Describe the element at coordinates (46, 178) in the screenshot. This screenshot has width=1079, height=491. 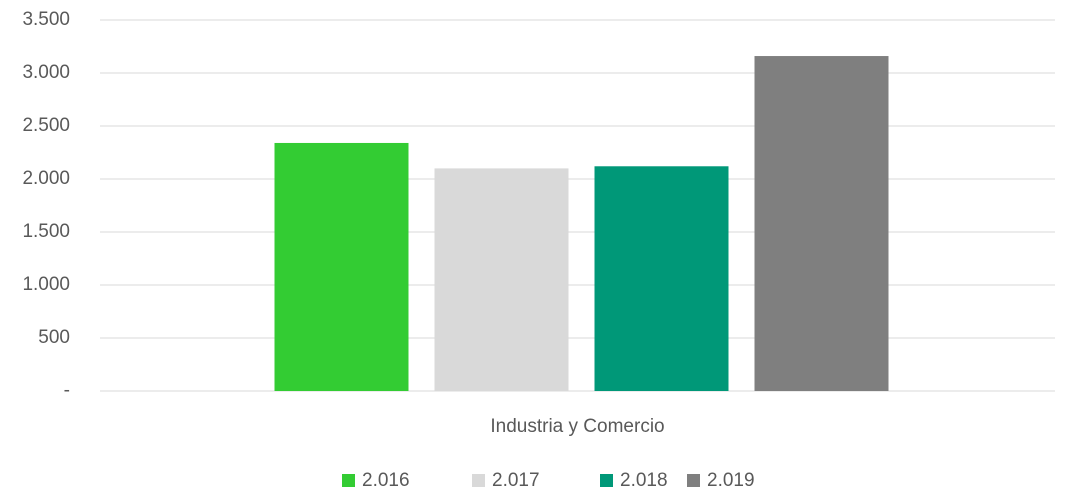
I see `y-tick-label: 2.000` at that location.